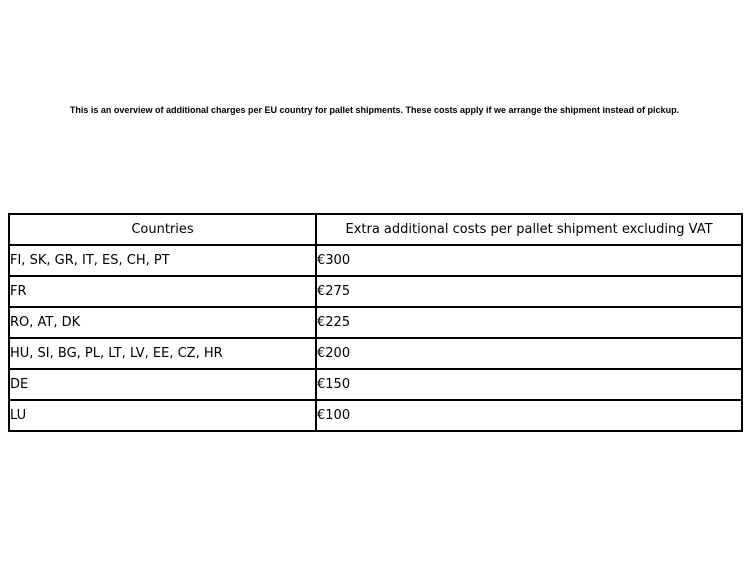 This screenshot has width=749, height=562. Describe the element at coordinates (162, 229) in the screenshot. I see `countries-column-header: Countries` at that location.